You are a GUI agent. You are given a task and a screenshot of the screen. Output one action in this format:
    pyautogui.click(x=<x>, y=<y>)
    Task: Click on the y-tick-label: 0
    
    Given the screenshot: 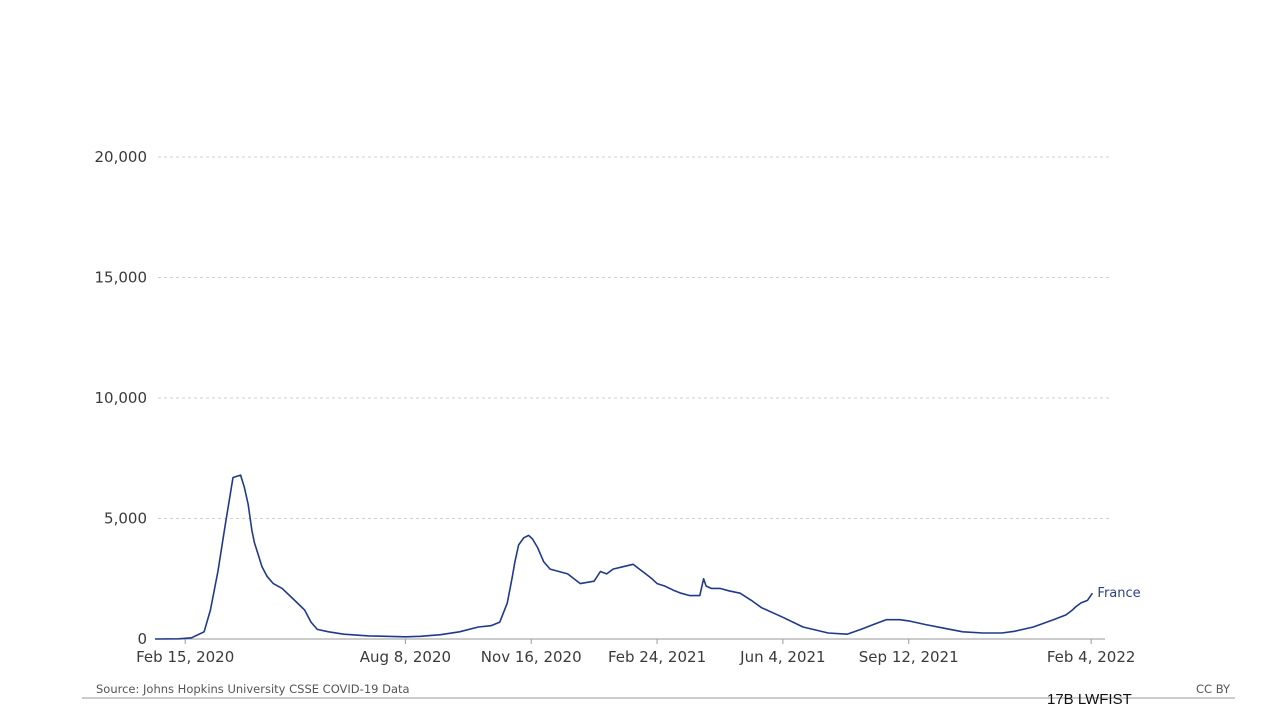 What is the action you would take?
    pyautogui.click(x=142, y=639)
    